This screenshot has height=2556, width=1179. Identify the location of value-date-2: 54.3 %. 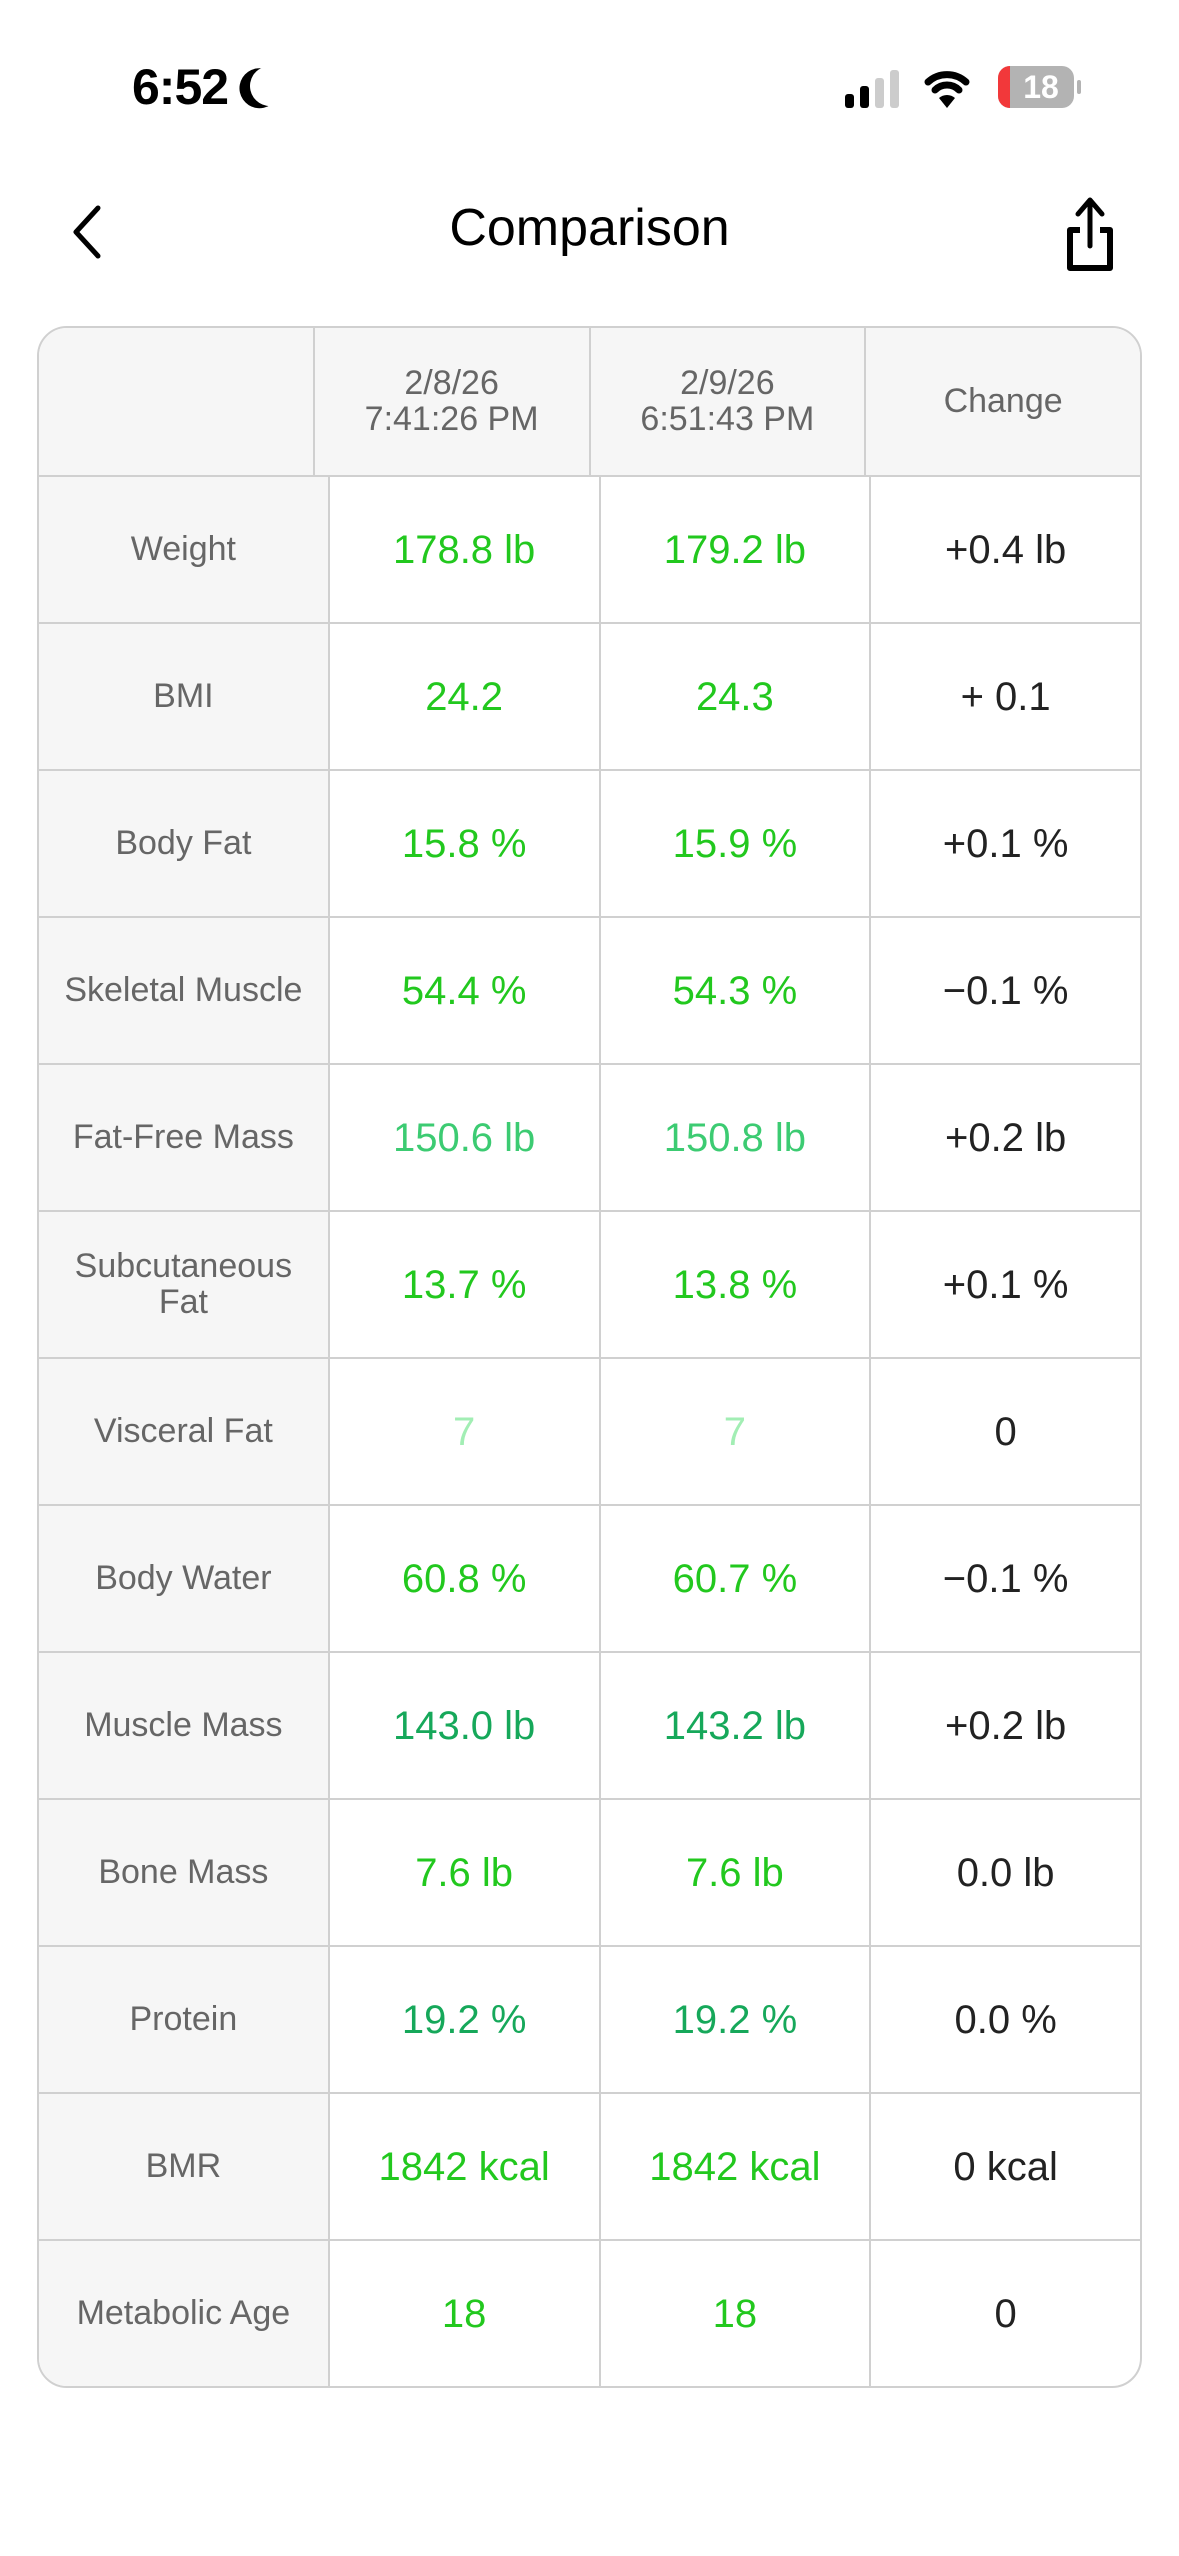
(734, 990).